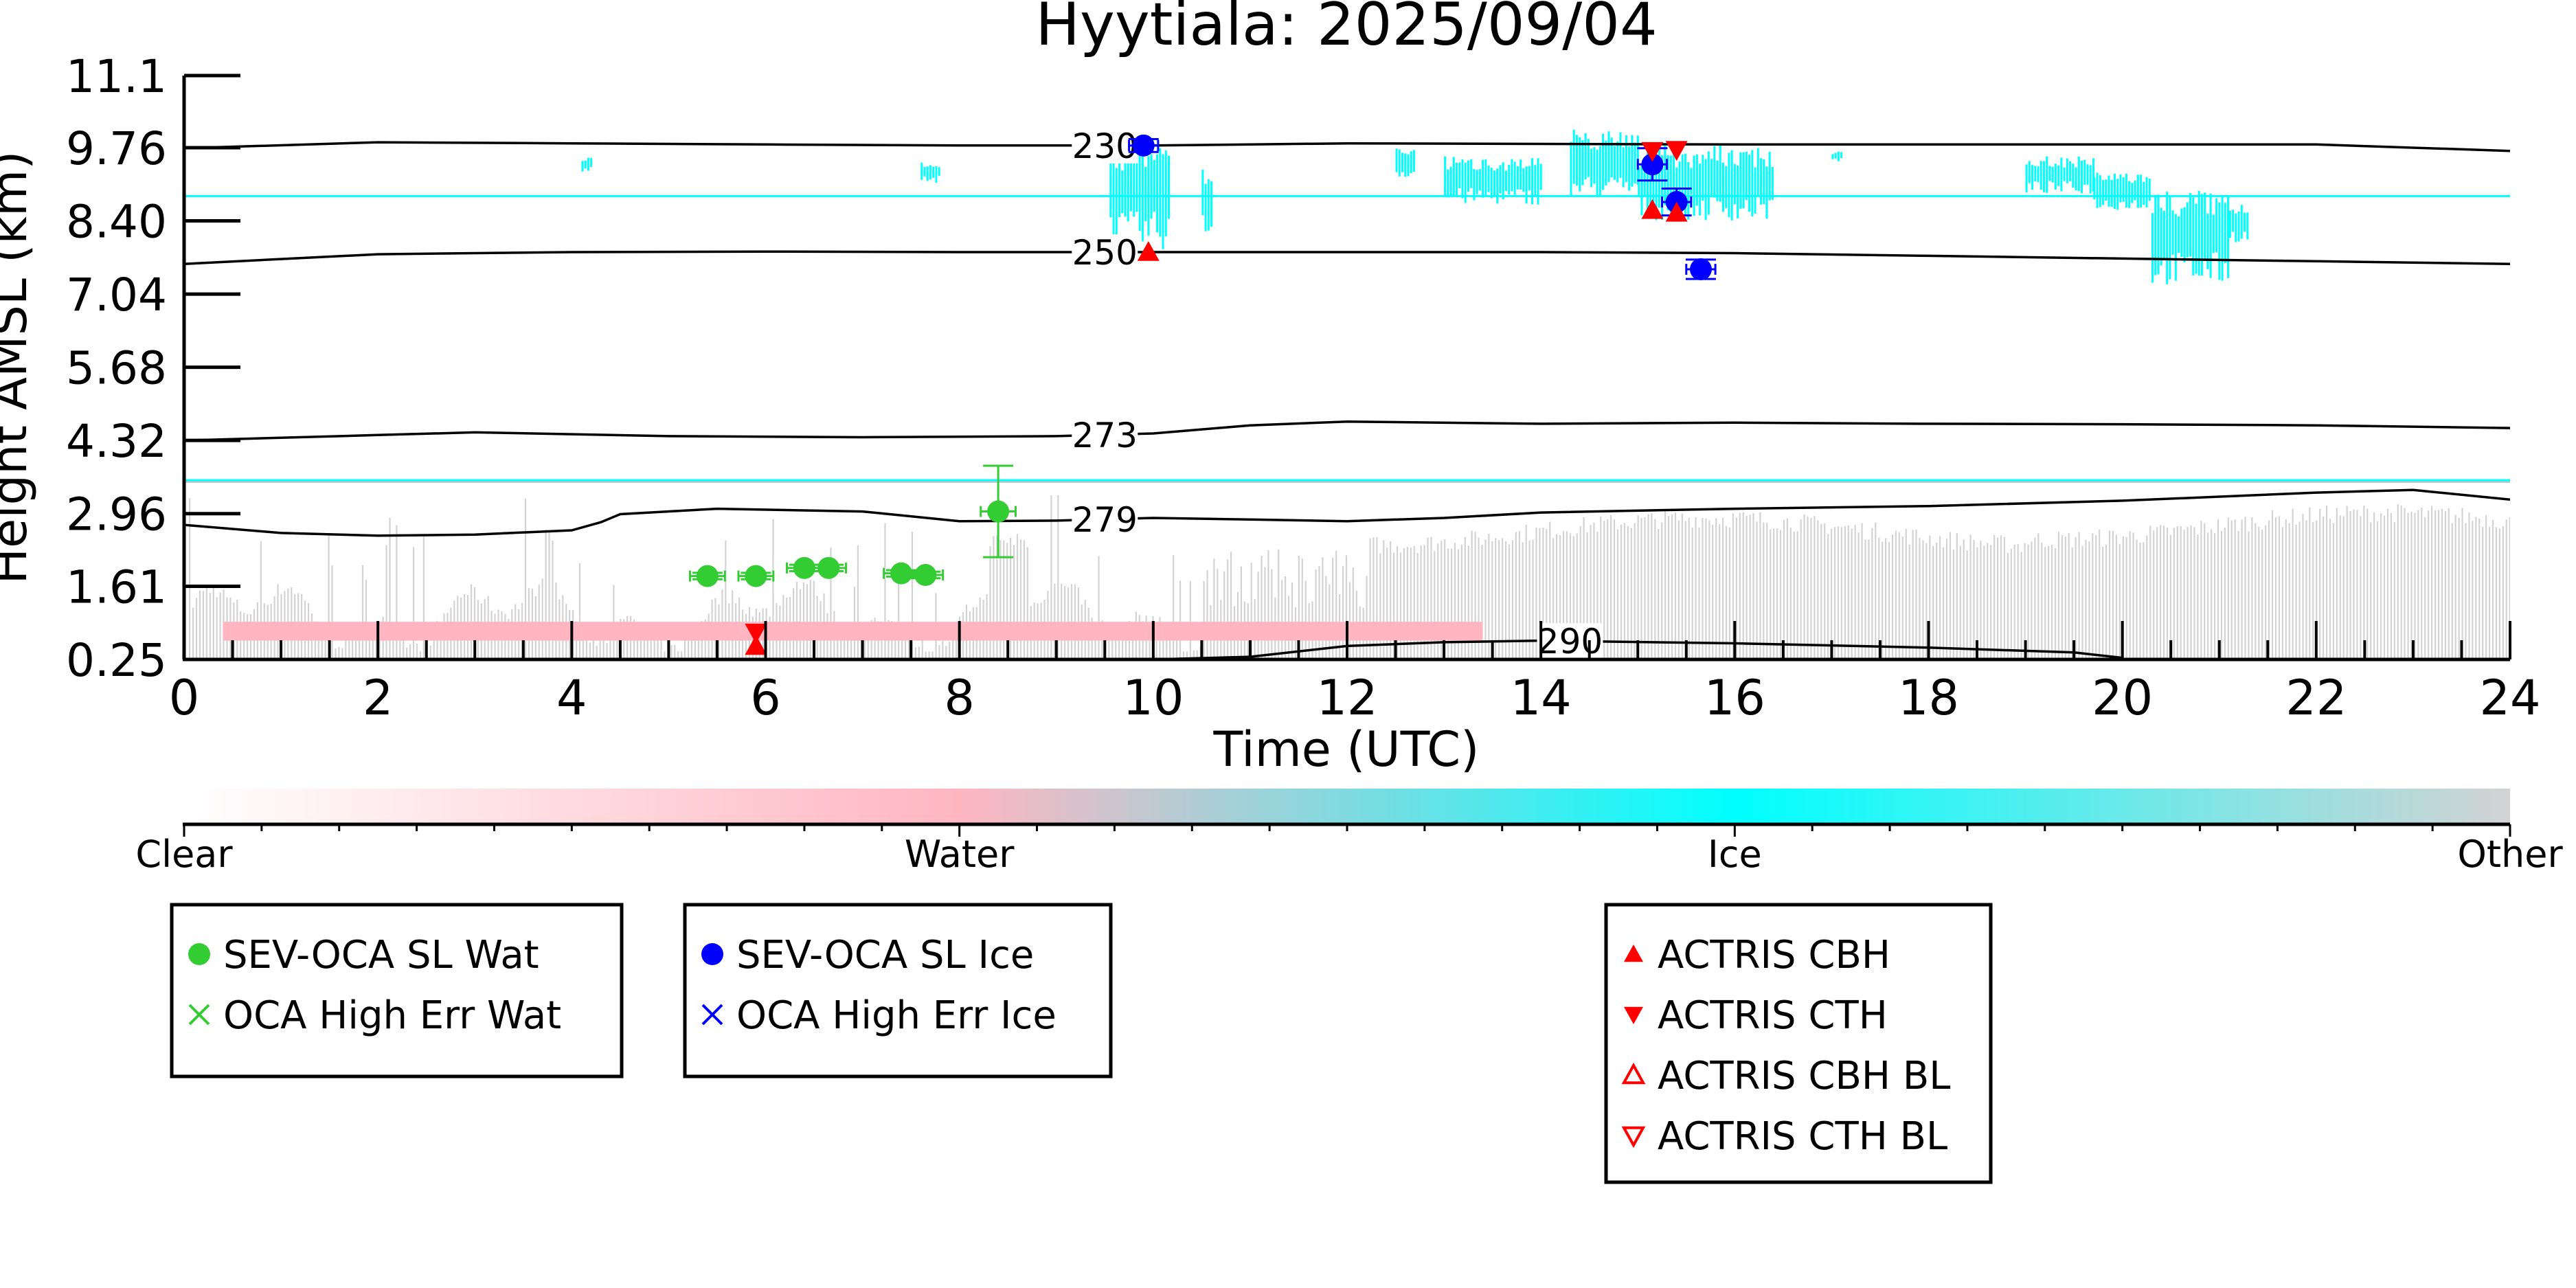  What do you see at coordinates (1347, 480) in the screenshot?
I see `ice-class-line` at bounding box center [1347, 480].